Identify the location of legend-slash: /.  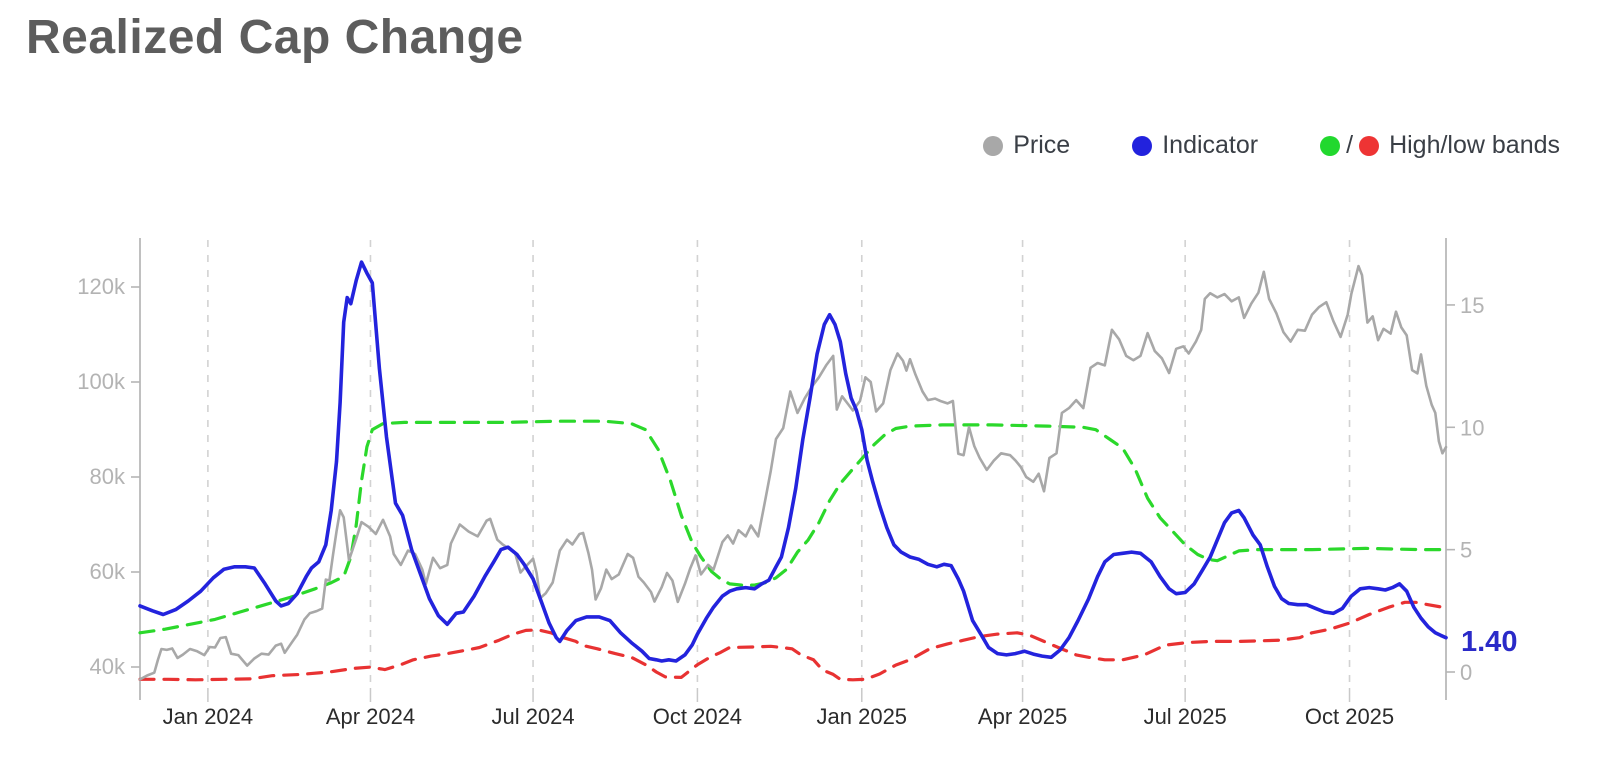
(1350, 145).